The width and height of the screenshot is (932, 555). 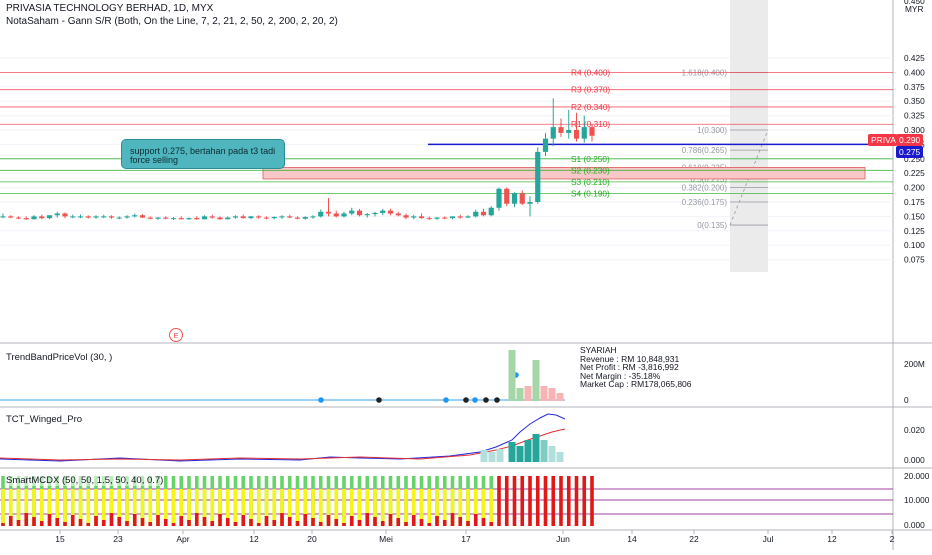 What do you see at coordinates (694, 539) in the screenshot?
I see `time-tick: 22` at bounding box center [694, 539].